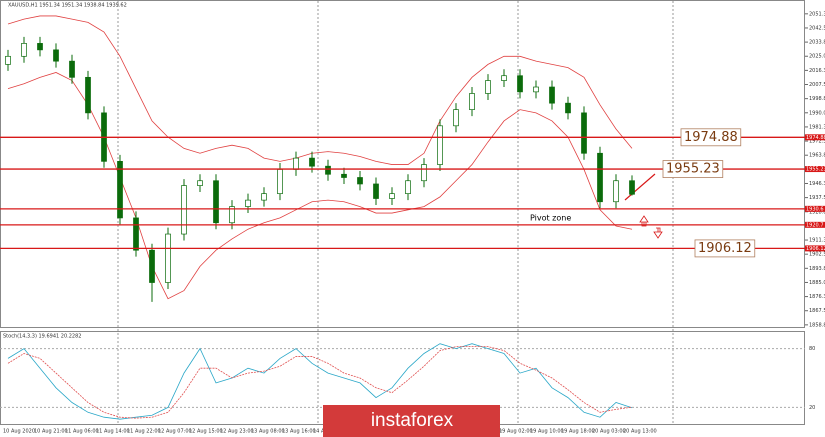 The image size is (825, 437). What do you see at coordinates (268, 432) in the screenshot?
I see `x-tick-label: 13 Aug 08:00` at bounding box center [268, 432].